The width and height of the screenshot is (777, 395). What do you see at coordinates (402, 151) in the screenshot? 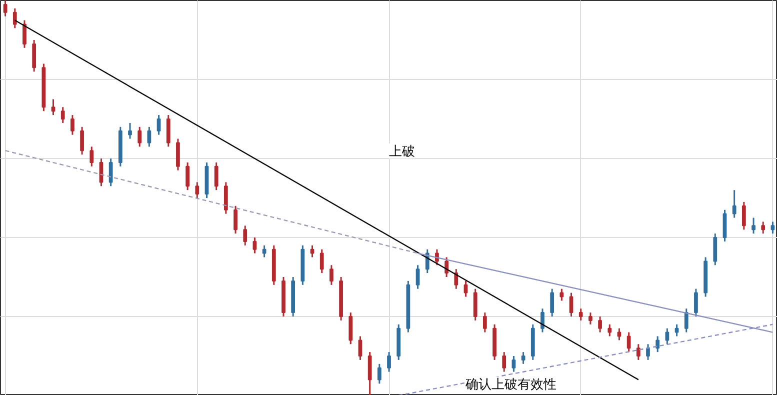
I see `annotation: 上破` at bounding box center [402, 151].